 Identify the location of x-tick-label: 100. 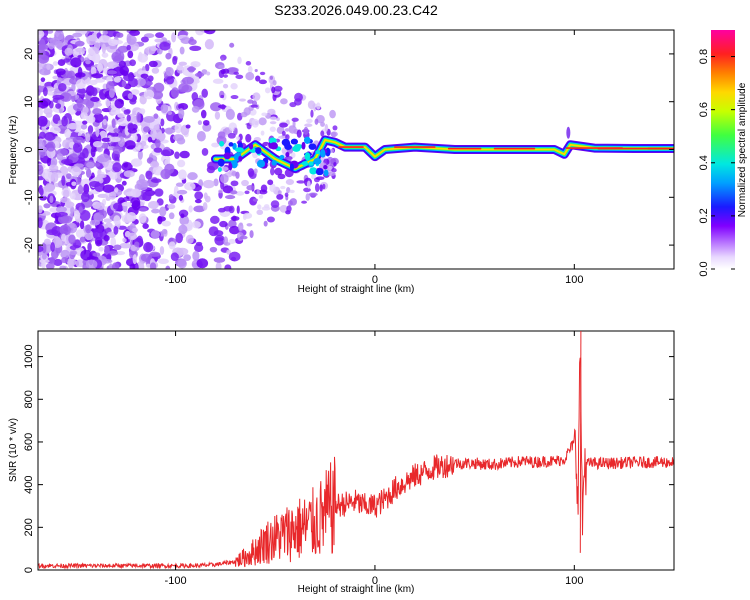
(574, 581).